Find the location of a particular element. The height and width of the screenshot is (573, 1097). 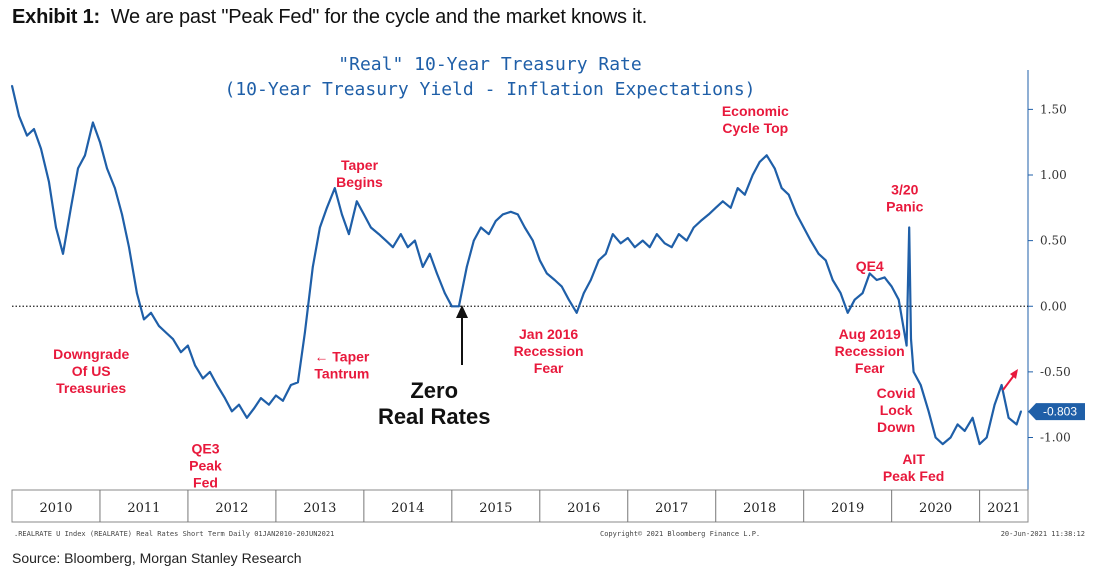

y-tick-label: 0.50 is located at coordinates (1053, 241).